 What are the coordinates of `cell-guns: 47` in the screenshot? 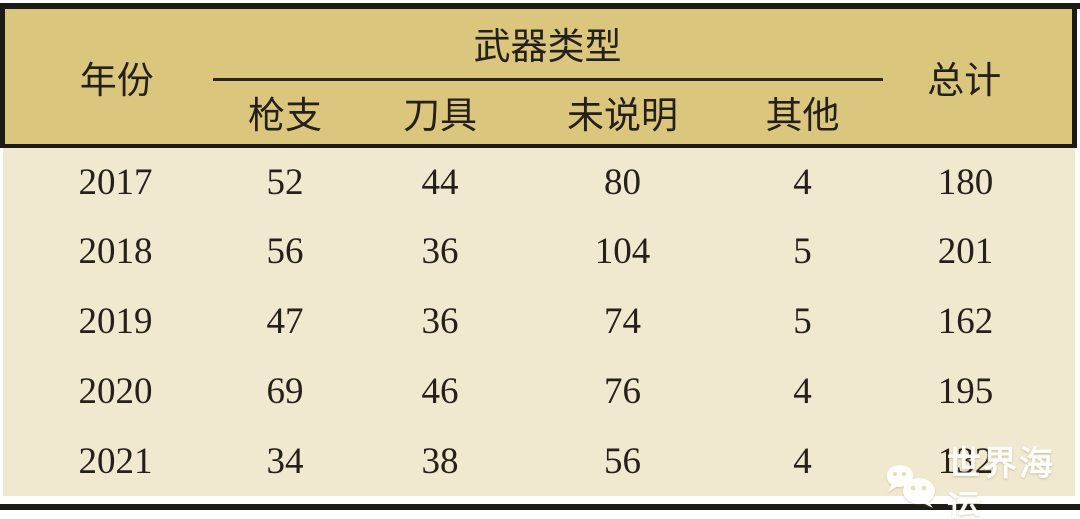 It's located at (285, 321).